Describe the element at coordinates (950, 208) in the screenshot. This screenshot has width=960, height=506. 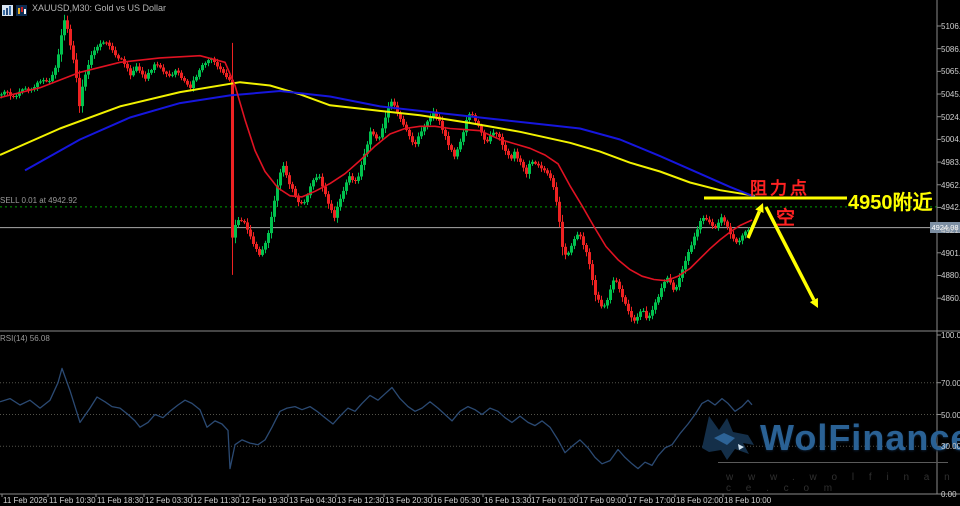
I see `price-tick-label: 4942.40` at that location.